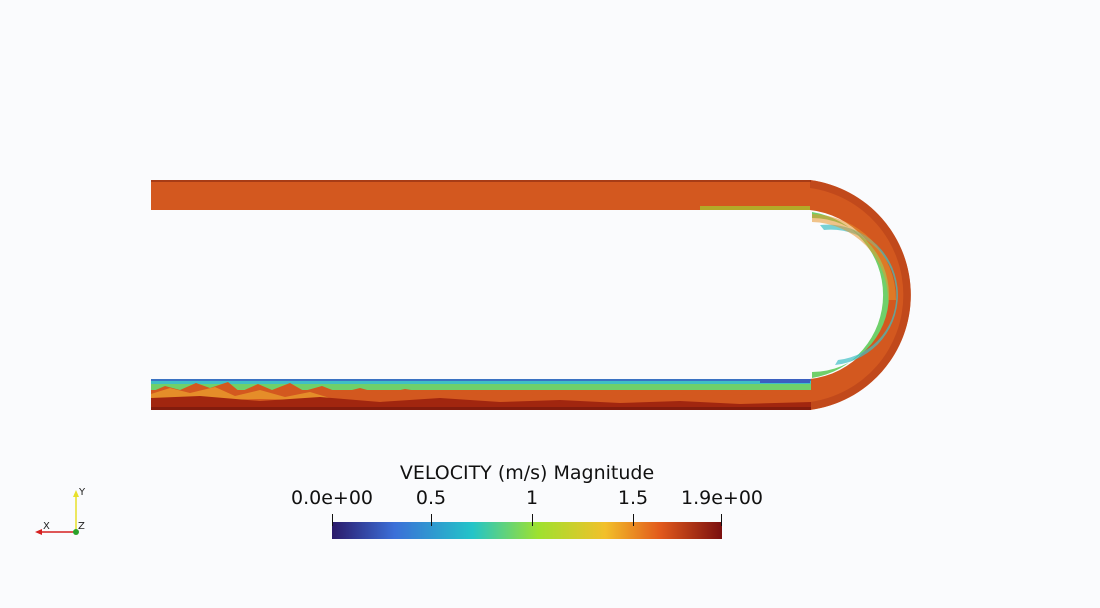 The image size is (1100, 608). Describe the element at coordinates (481, 387) in the screenshot. I see `bottom-leg-green-layer` at that location.